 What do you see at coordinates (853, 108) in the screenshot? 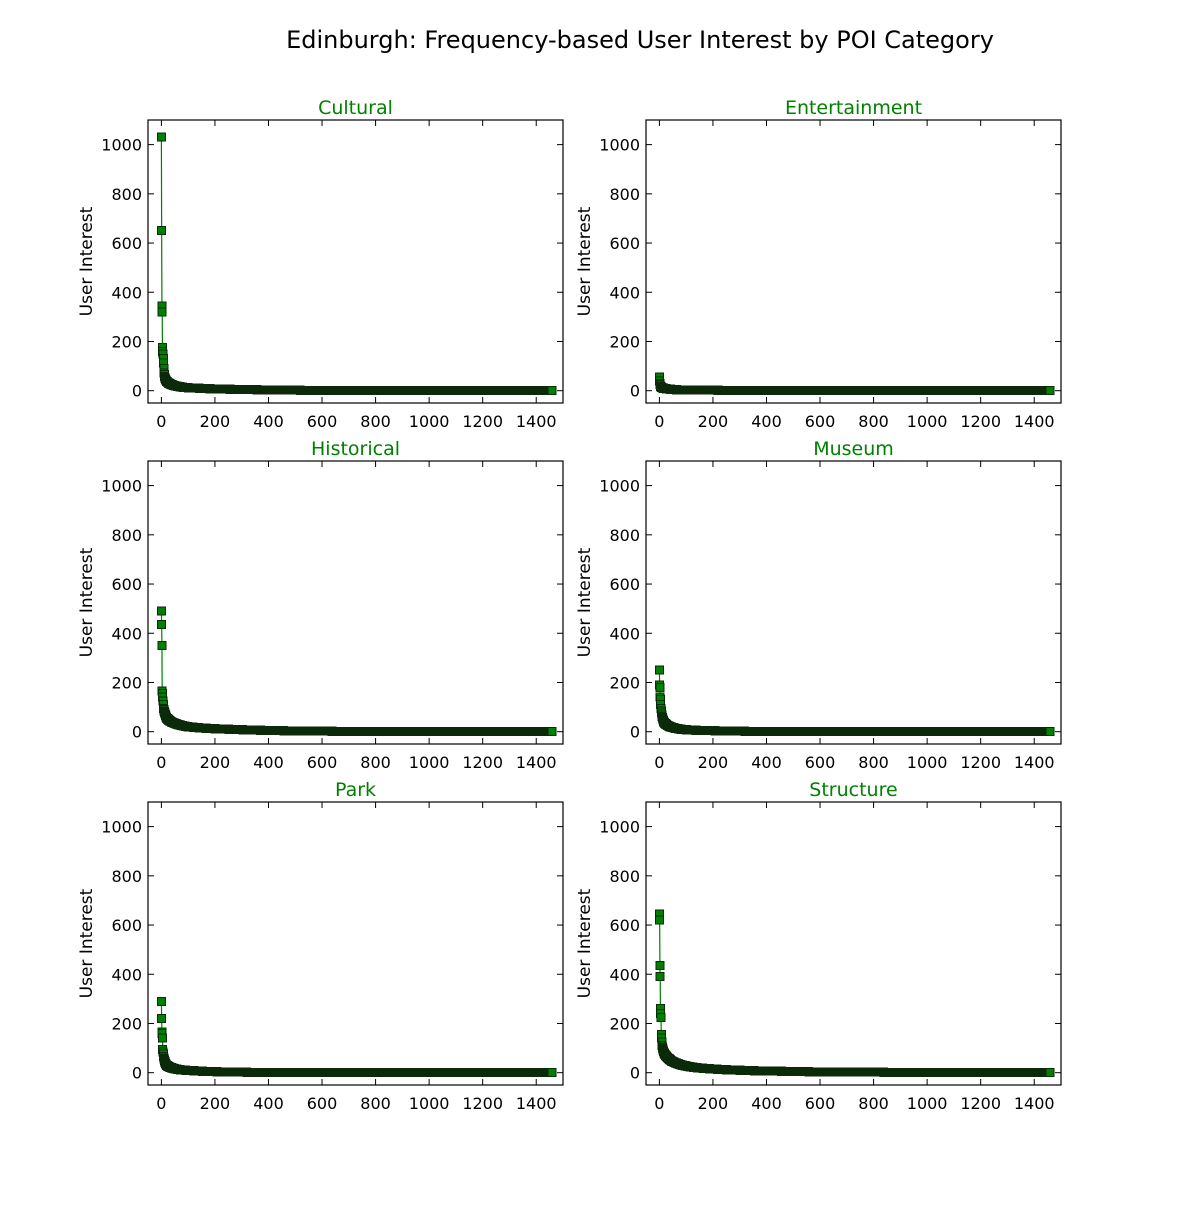
I see `panel-title: Entertainment` at bounding box center [853, 108].